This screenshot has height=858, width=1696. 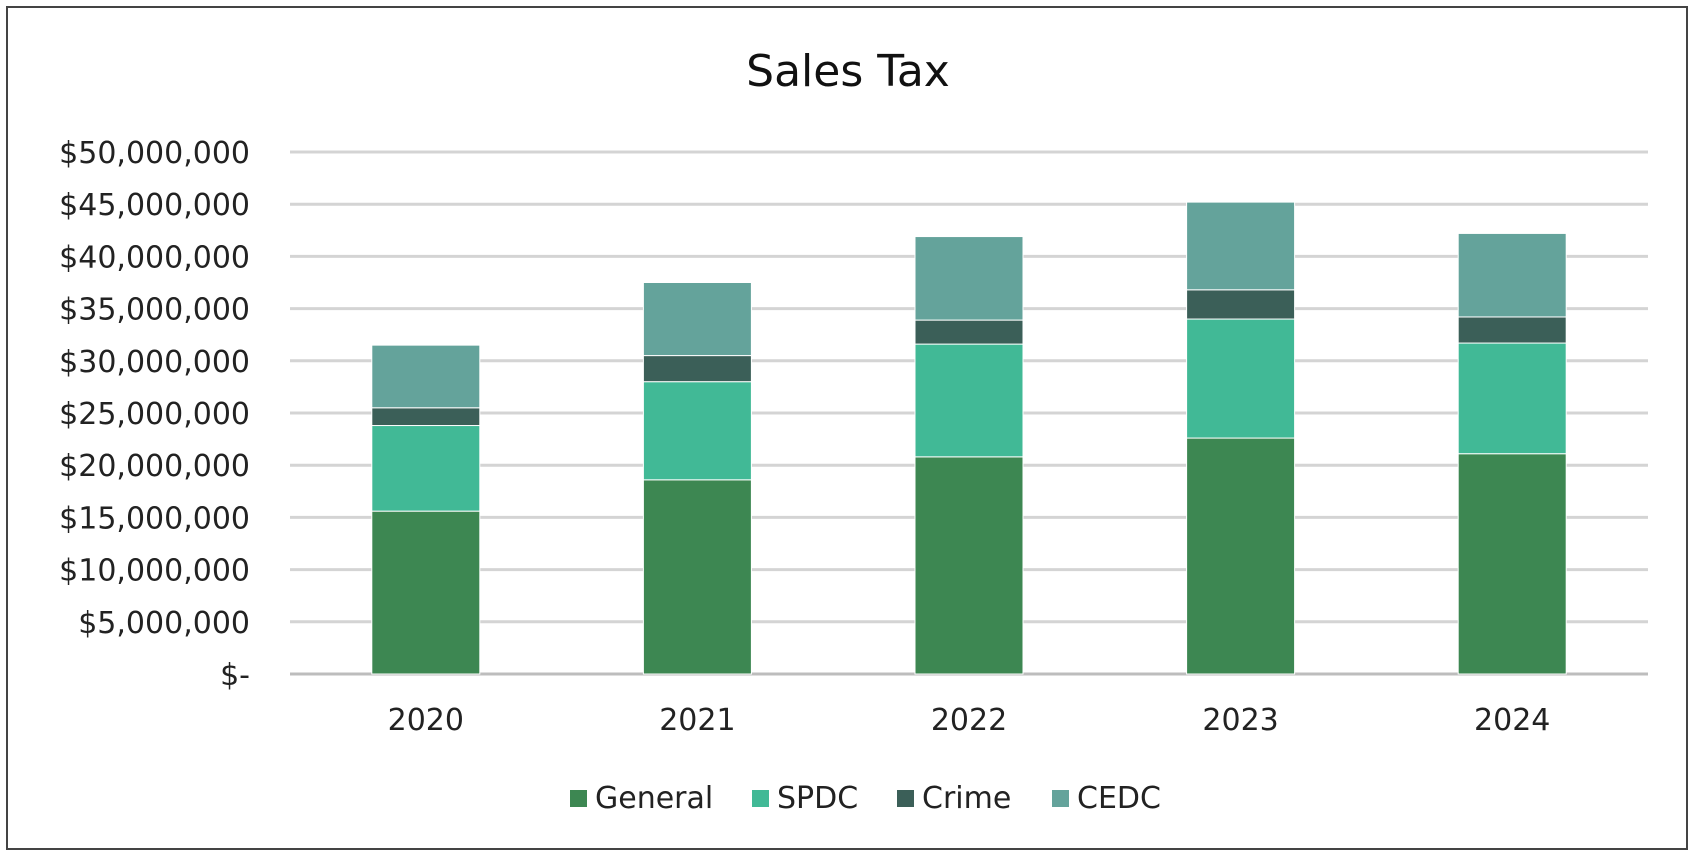 I want to click on bar-general-2023, so click(x=1241, y=556).